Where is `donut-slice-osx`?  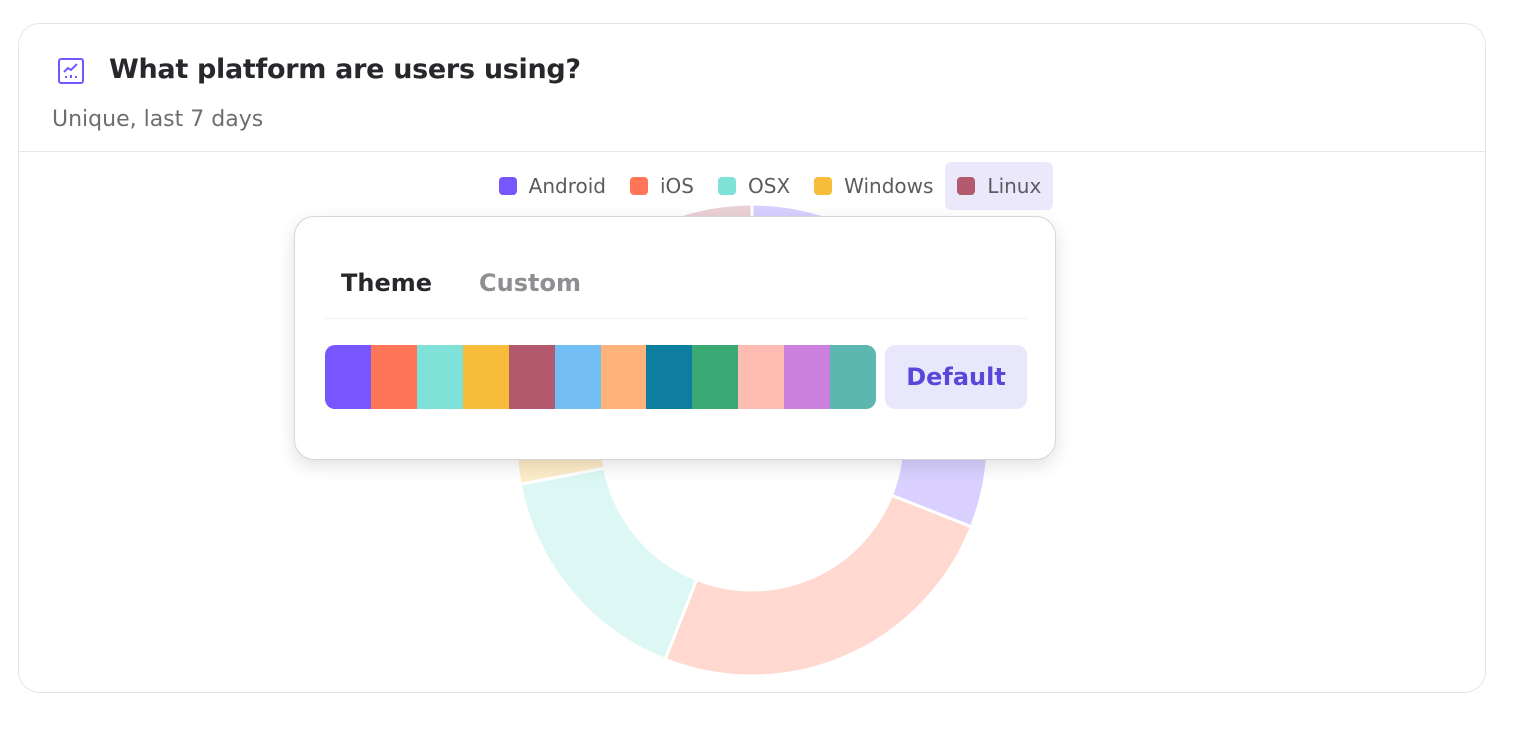
donut-slice-osx is located at coordinates (608, 564).